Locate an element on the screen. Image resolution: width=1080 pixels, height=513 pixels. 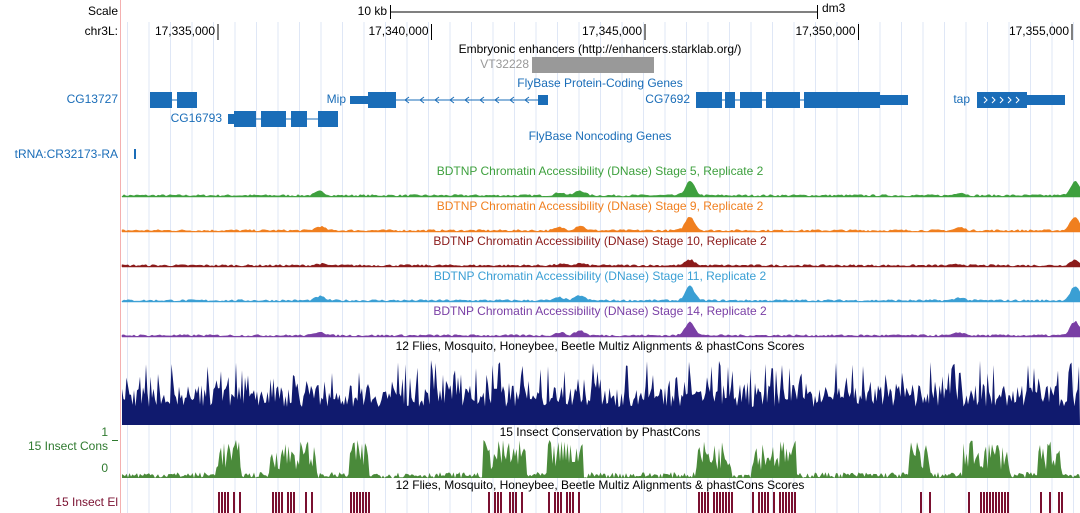
gene-label: CG16793 is located at coordinates (197, 118).